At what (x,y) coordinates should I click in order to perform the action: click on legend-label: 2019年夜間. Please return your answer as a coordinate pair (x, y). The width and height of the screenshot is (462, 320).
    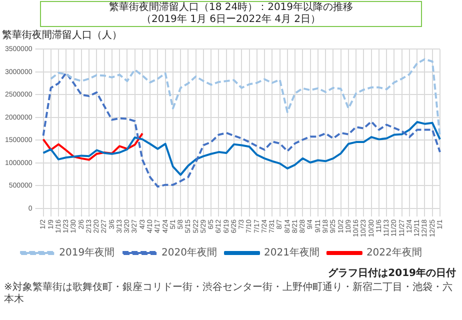
    Looking at the image, I should click on (87, 252).